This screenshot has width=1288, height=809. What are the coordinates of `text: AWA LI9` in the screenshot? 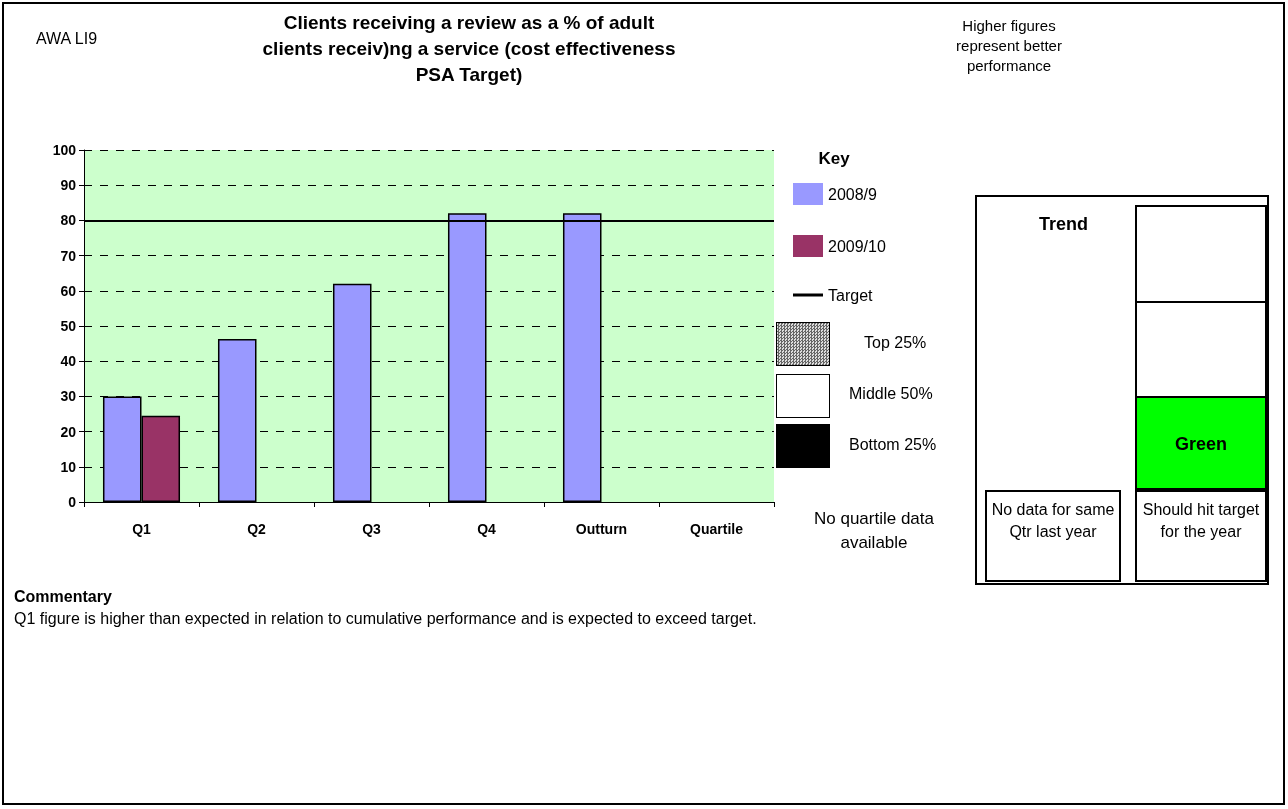 It's located at (67, 39).